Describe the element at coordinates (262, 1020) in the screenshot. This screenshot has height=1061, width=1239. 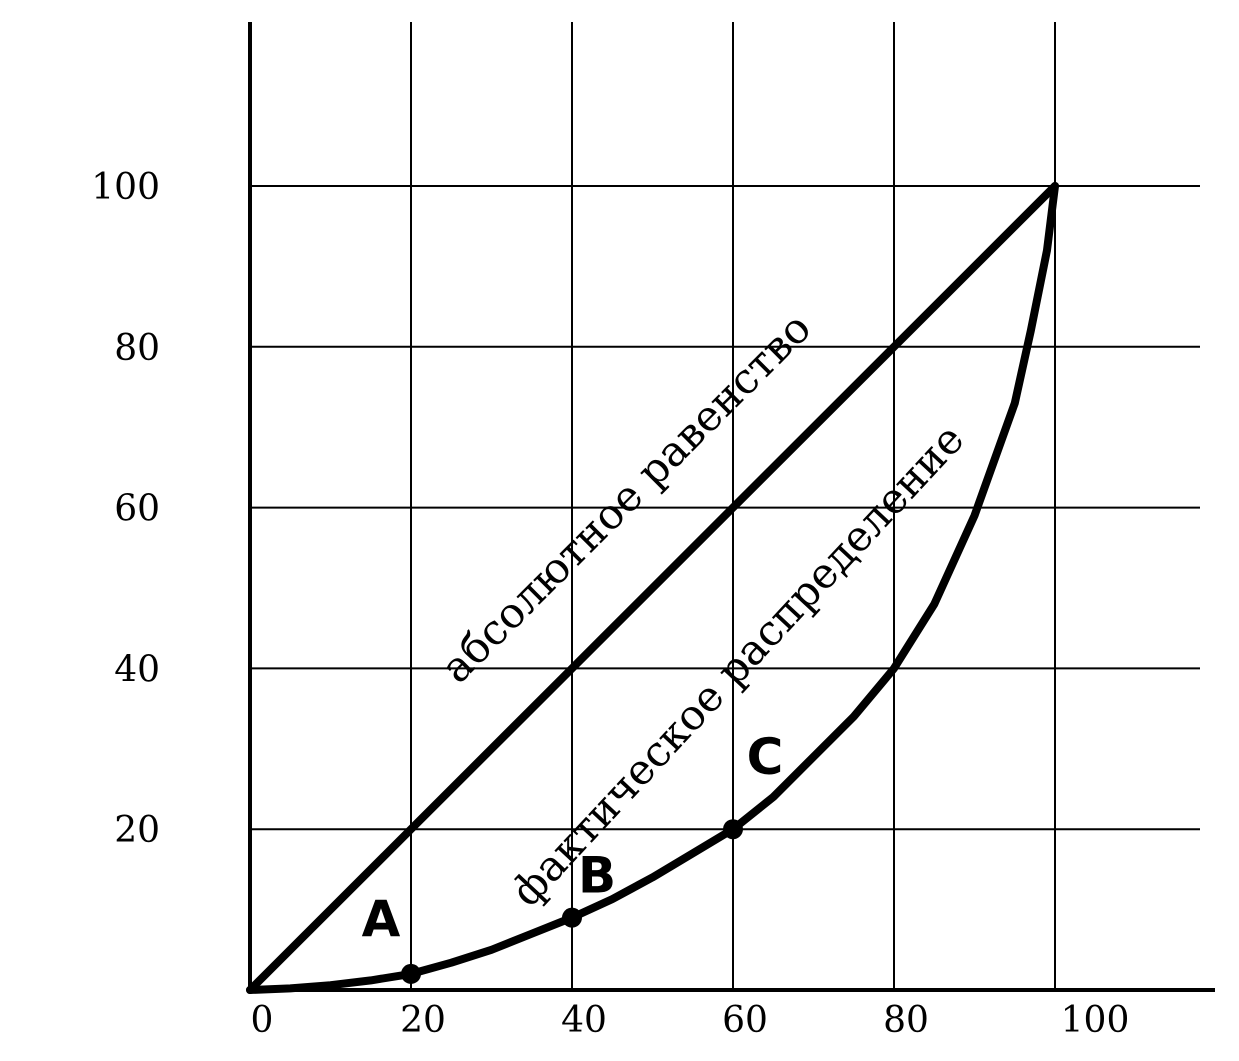
I see `x-tick-label: 0` at that location.